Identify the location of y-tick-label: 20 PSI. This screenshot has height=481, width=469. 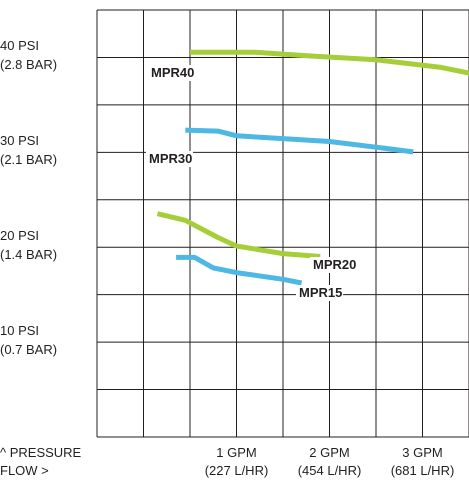
(19, 235).